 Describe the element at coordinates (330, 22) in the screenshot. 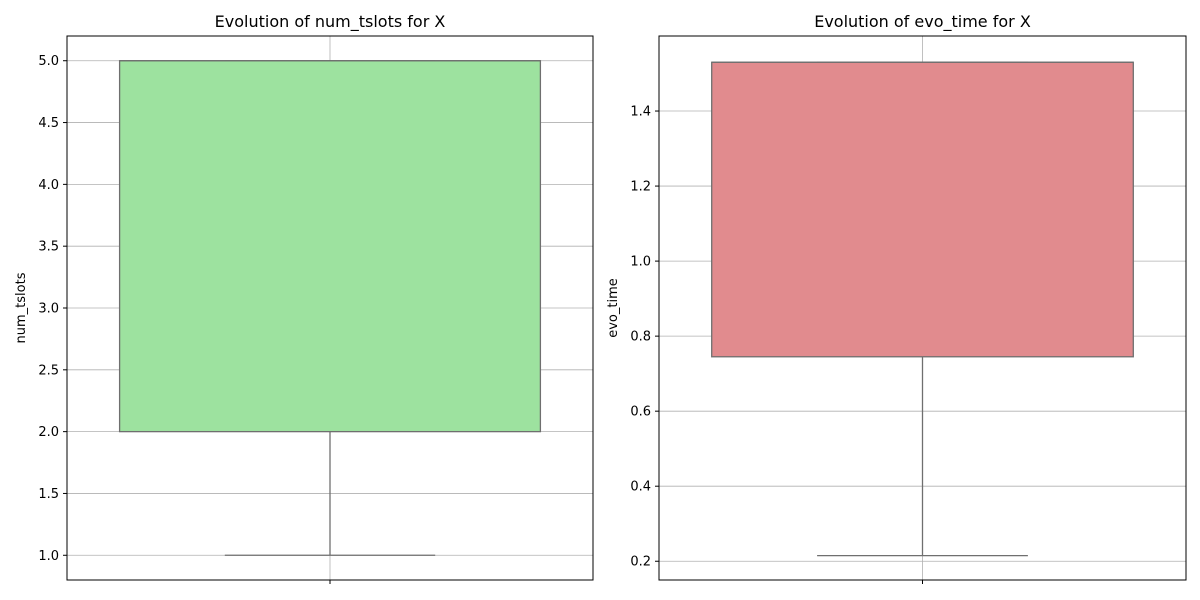

I see `chart-title: Evolution of num_tslots for X` at that location.